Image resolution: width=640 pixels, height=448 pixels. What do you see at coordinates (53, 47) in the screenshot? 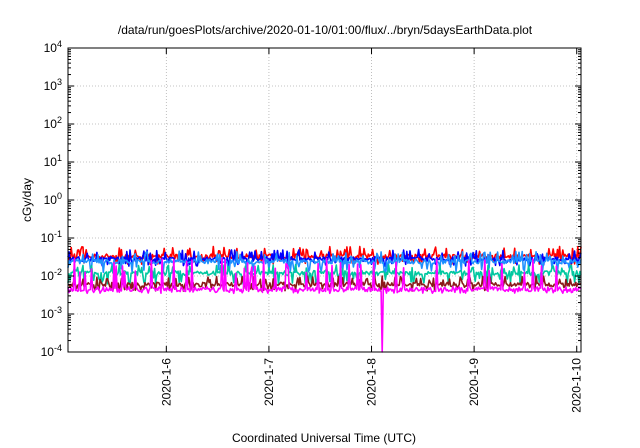
I see `y-tick-label: 10⁴` at bounding box center [53, 47].